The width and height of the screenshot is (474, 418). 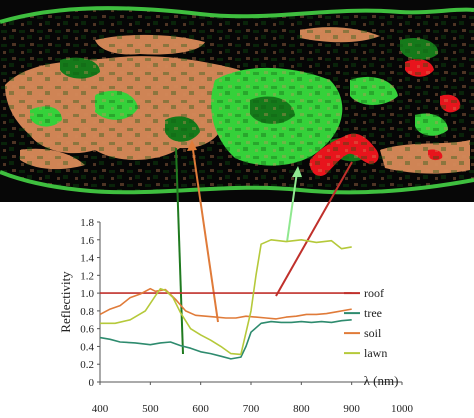 What do you see at coordinates (375, 353) in the screenshot?
I see `legend-label-lawn: lawn` at bounding box center [375, 353].